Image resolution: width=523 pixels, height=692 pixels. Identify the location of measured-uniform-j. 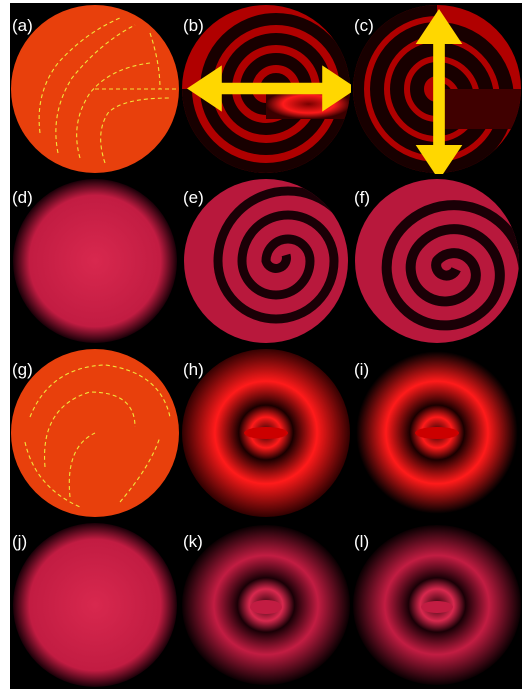
(95, 605).